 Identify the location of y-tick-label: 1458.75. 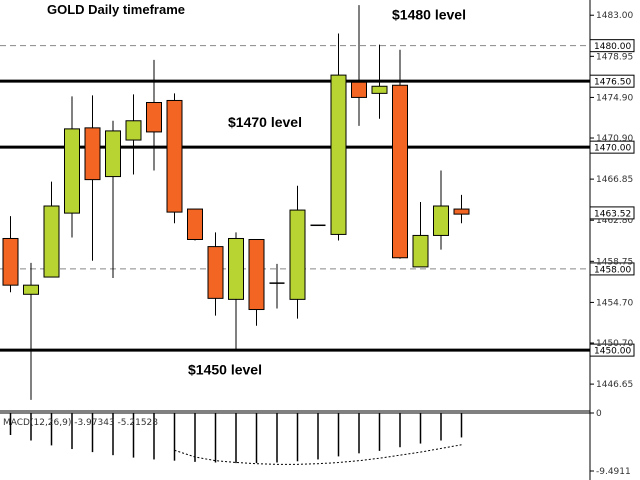
(614, 262).